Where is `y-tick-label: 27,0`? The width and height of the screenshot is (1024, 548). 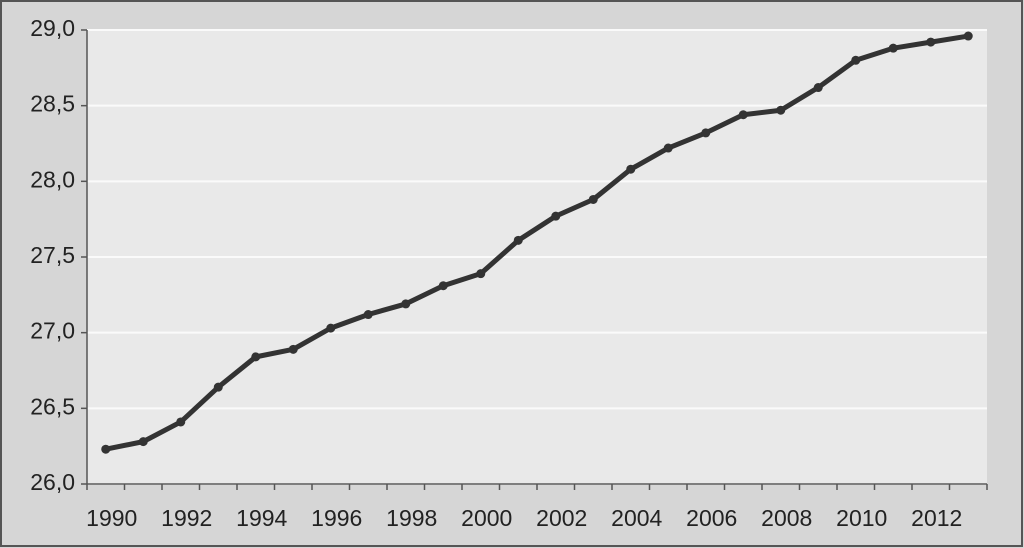 y-tick-label: 27,0 is located at coordinates (52, 331).